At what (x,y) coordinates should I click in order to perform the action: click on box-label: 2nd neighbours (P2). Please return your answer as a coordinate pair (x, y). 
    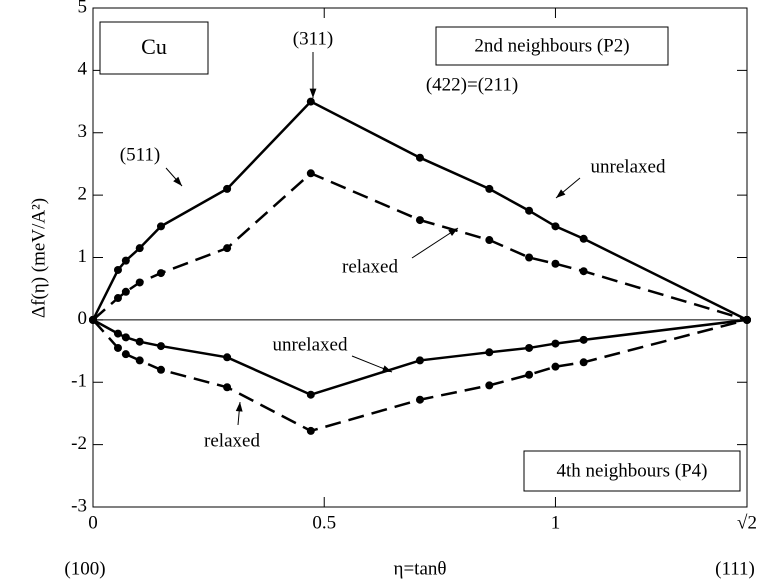
    Looking at the image, I should click on (551, 45).